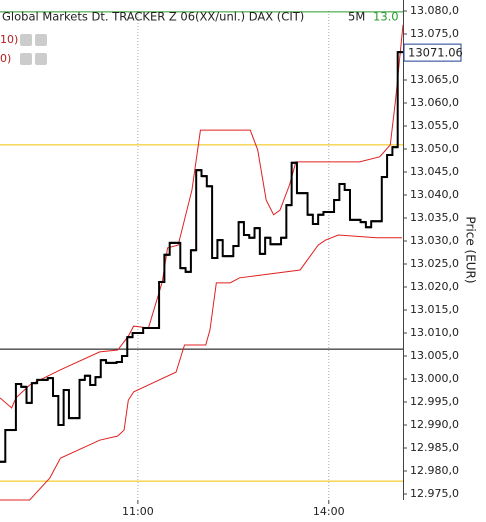  I want to click on last-price-label: 13071.06, so click(435, 53).